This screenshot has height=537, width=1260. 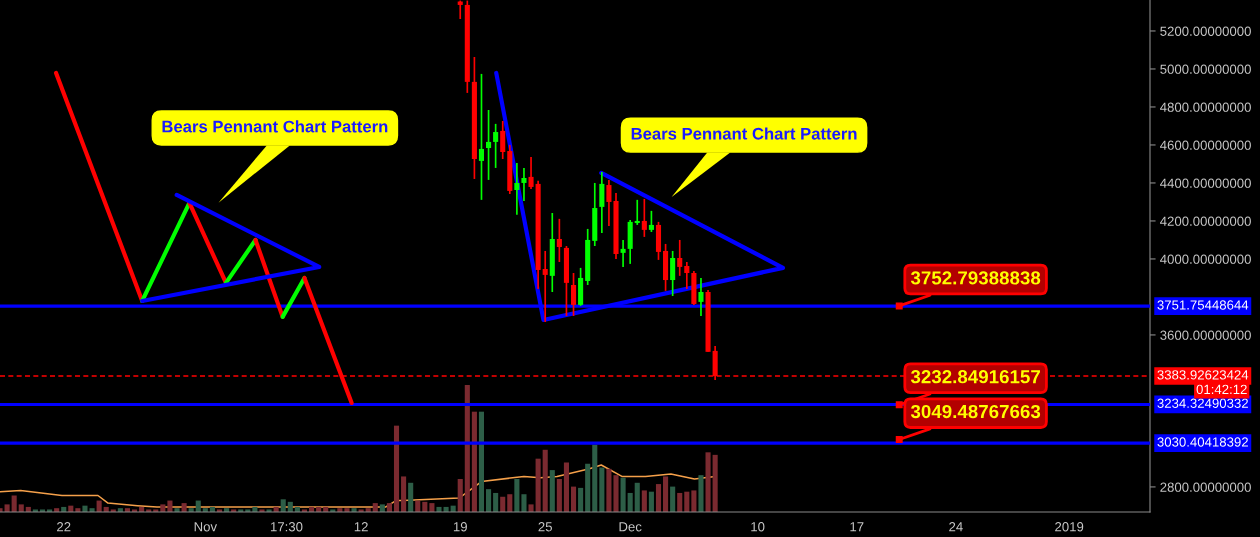 I want to click on x-tick-label: Nov, so click(x=206, y=527).